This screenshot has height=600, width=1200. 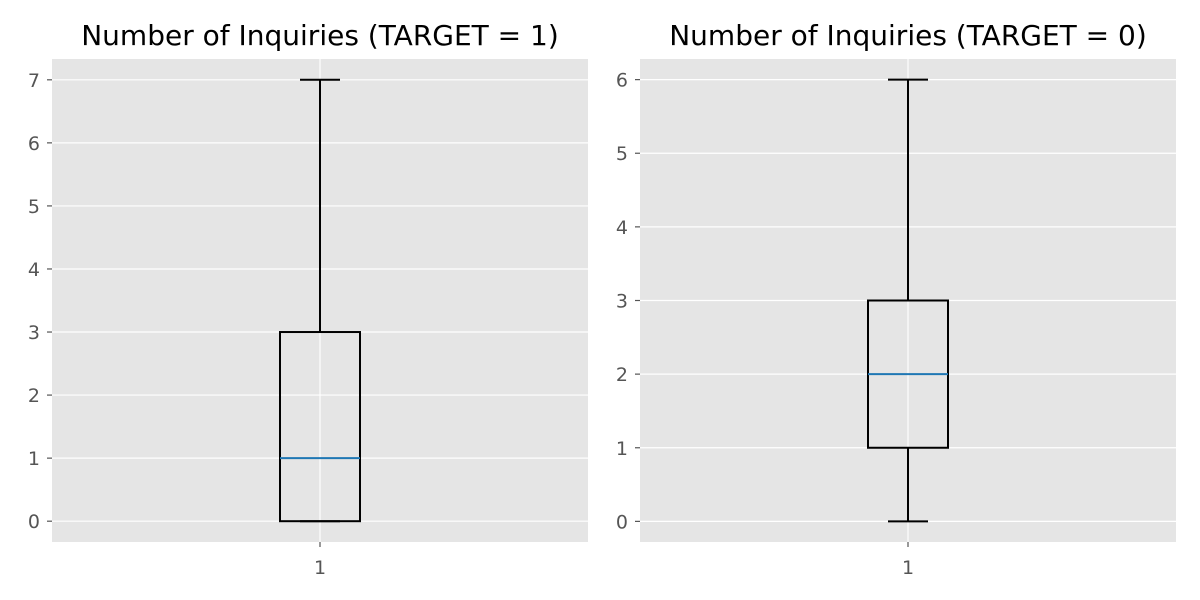 What do you see at coordinates (908, 35) in the screenshot?
I see `chart-title: Number of Inquiries (TARGET = 0)` at bounding box center [908, 35].